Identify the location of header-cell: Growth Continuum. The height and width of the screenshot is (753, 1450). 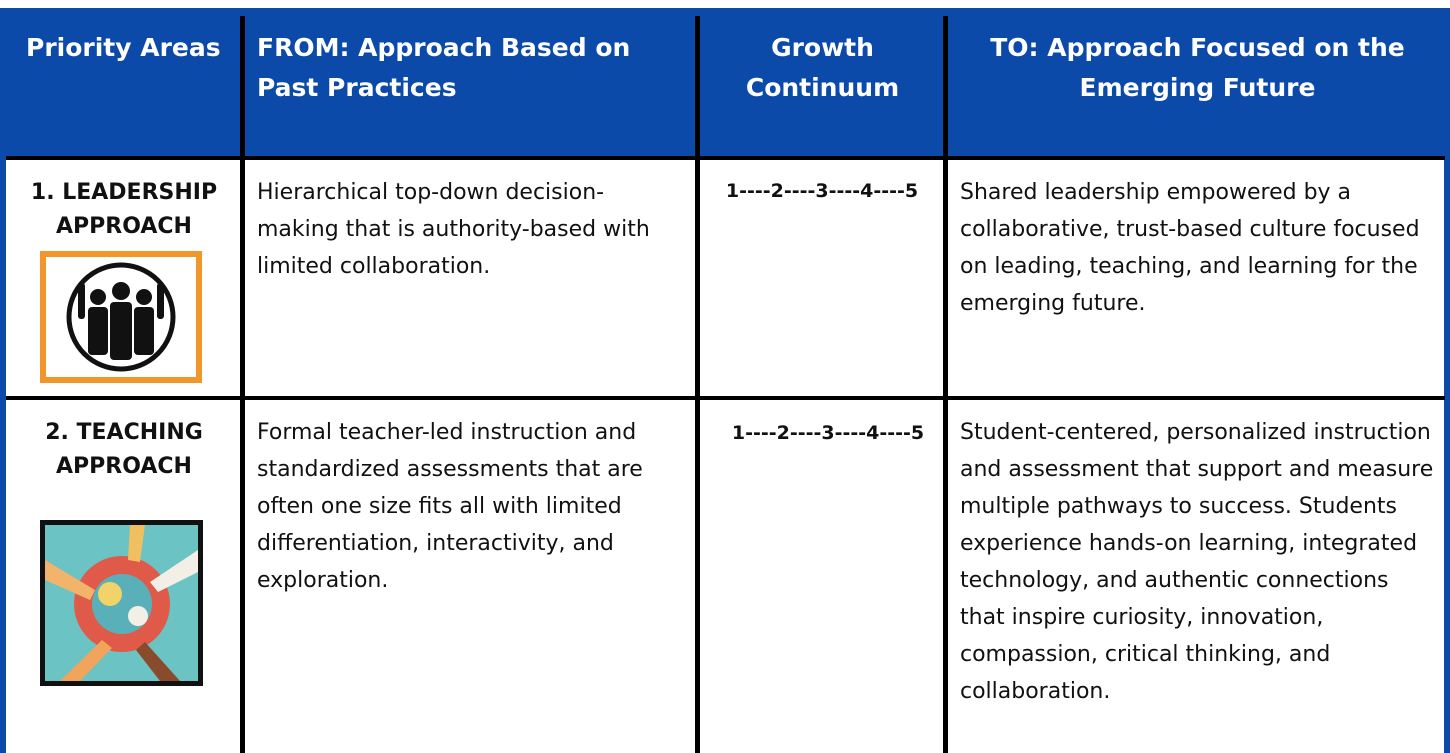
(822, 67).